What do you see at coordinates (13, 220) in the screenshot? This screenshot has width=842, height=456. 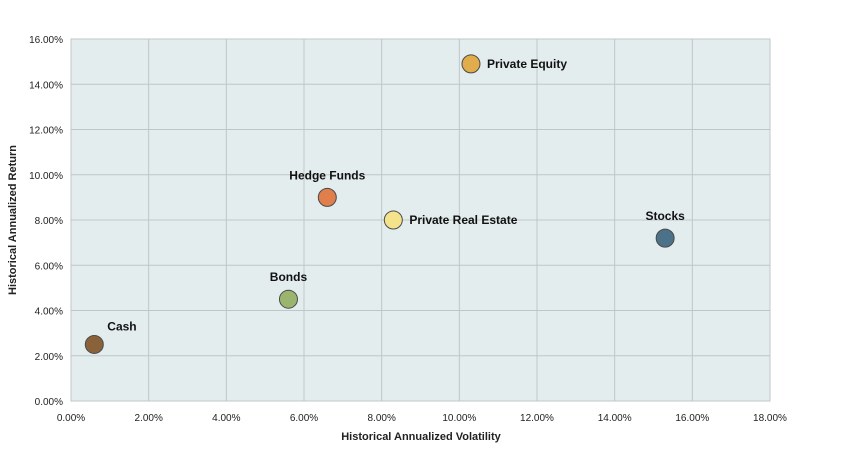 I see `y-axis-title: Historical Annualized Return` at bounding box center [13, 220].